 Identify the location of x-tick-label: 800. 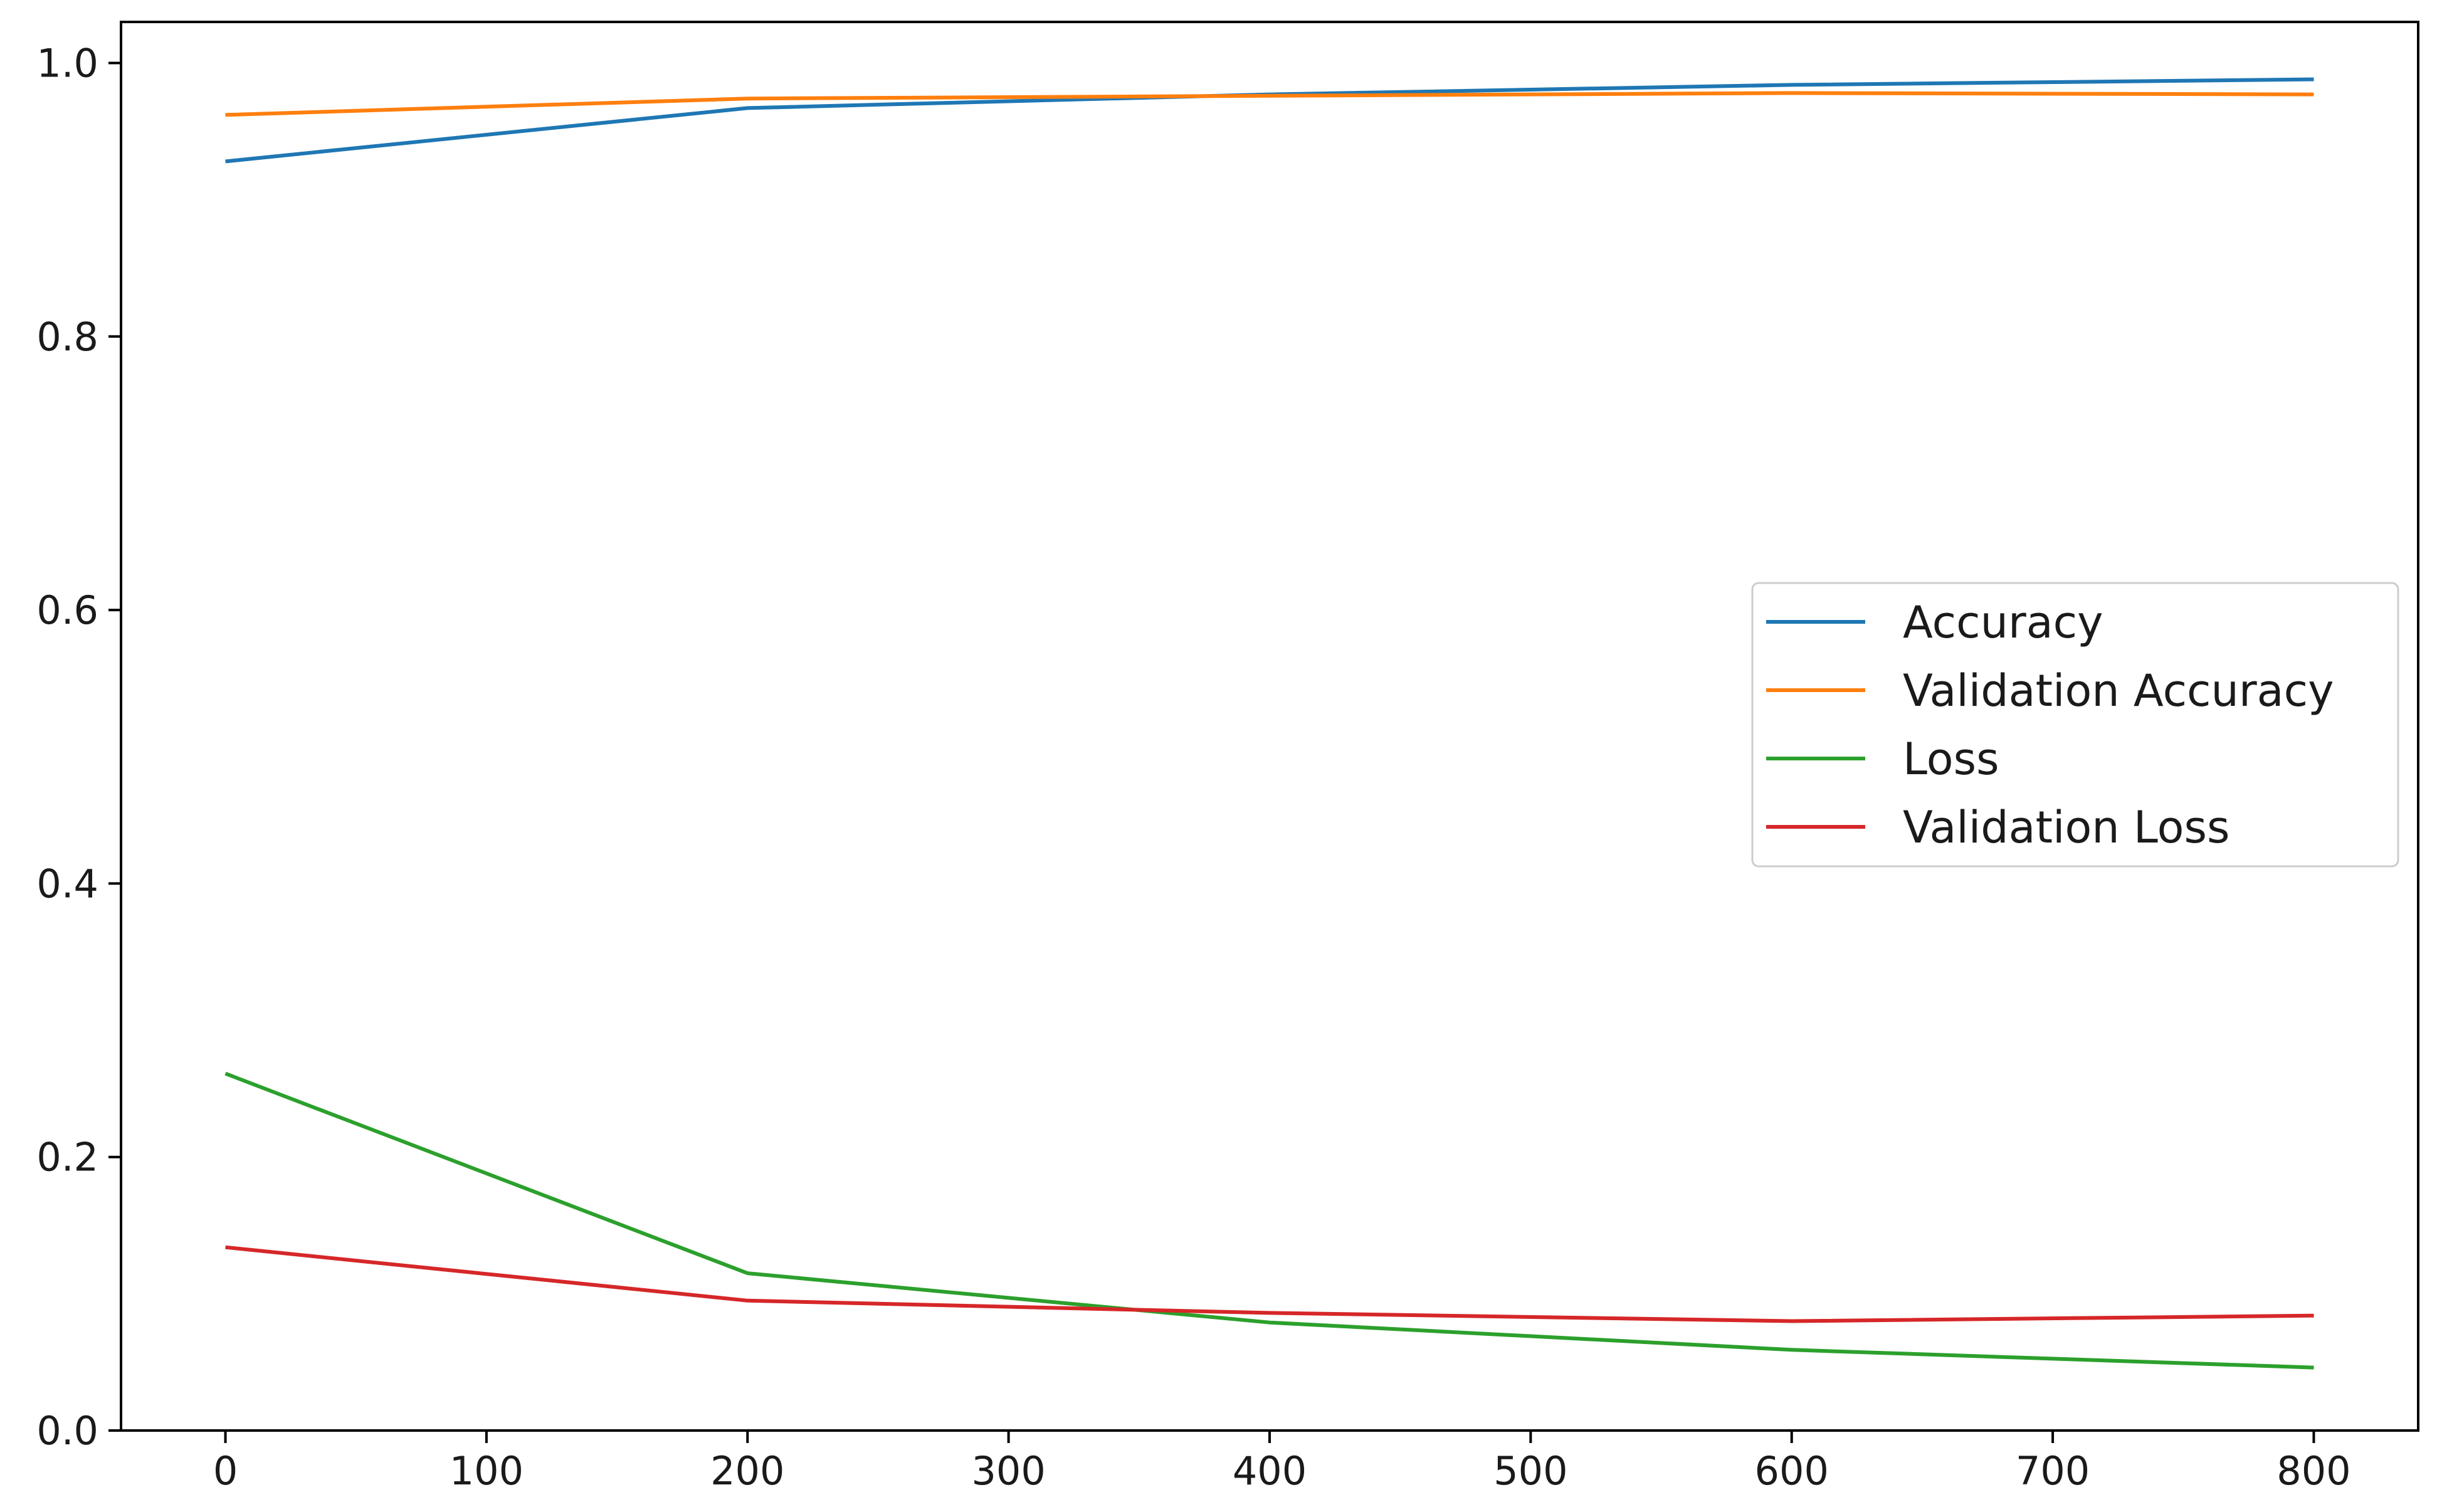
(2313, 1471).